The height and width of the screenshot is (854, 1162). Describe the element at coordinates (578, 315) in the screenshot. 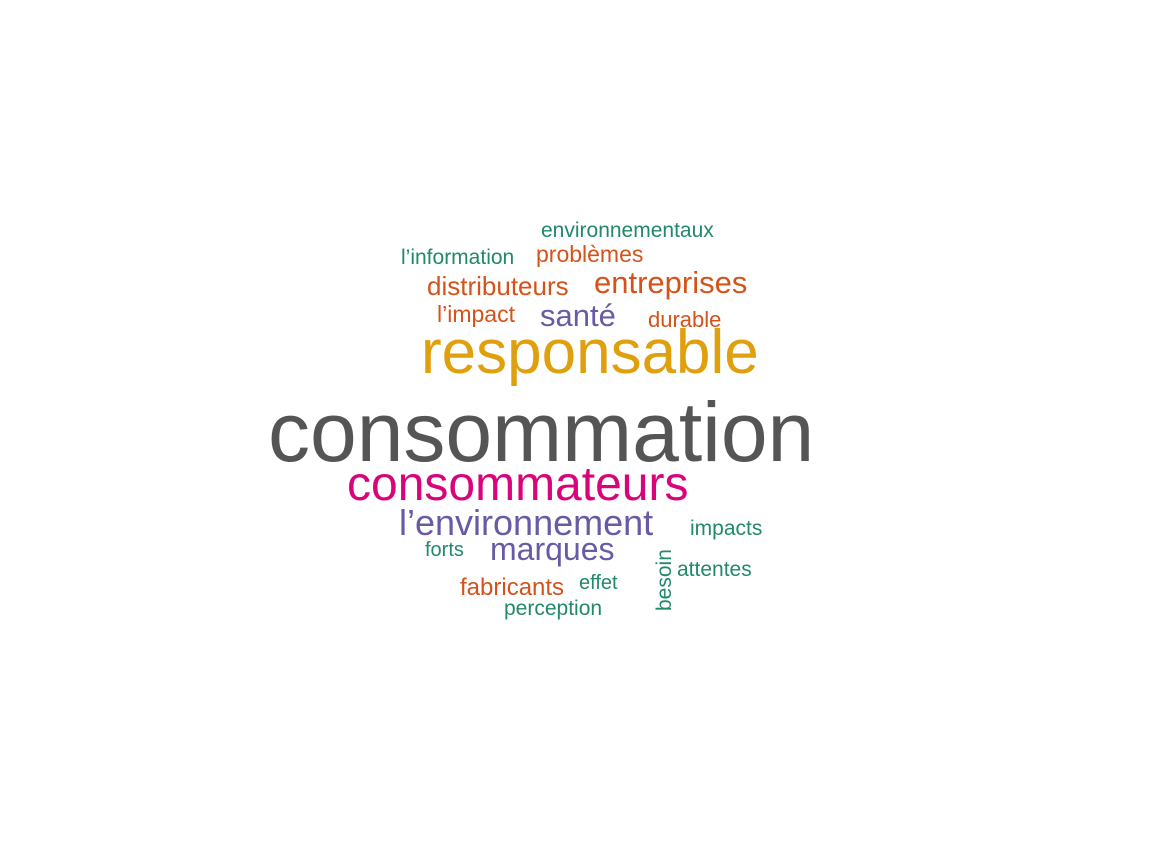

I see `word-sante: santé` at that location.